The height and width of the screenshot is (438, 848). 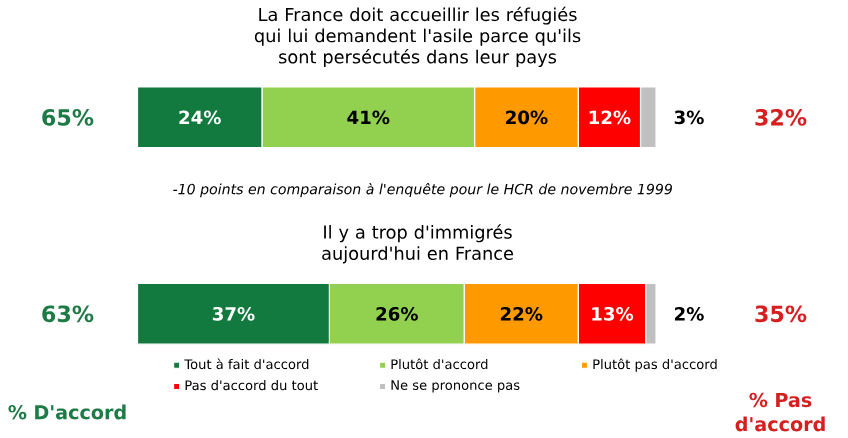 I want to click on data-label: 3%, so click(x=689, y=117).